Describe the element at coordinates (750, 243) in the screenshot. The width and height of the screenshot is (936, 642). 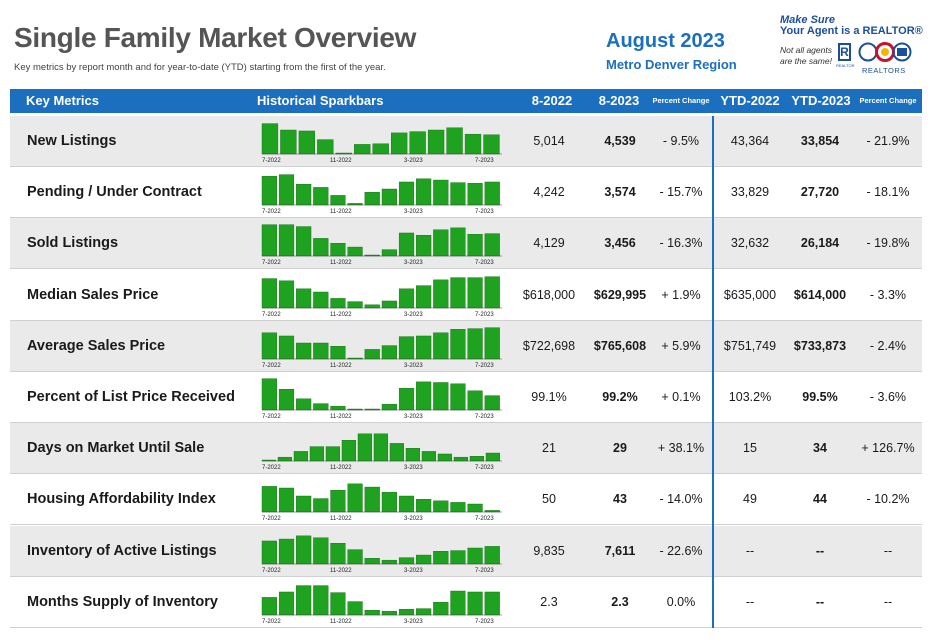
I see `value-ytd-prev: 32,632` at that location.